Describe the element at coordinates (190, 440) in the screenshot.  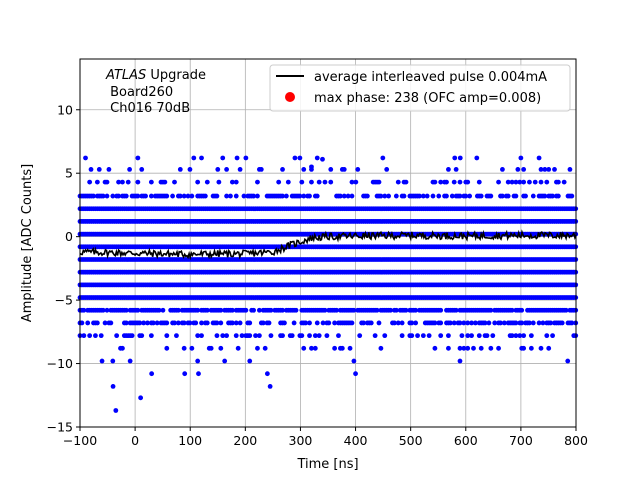
I see `x-tick-label: 100` at that location.